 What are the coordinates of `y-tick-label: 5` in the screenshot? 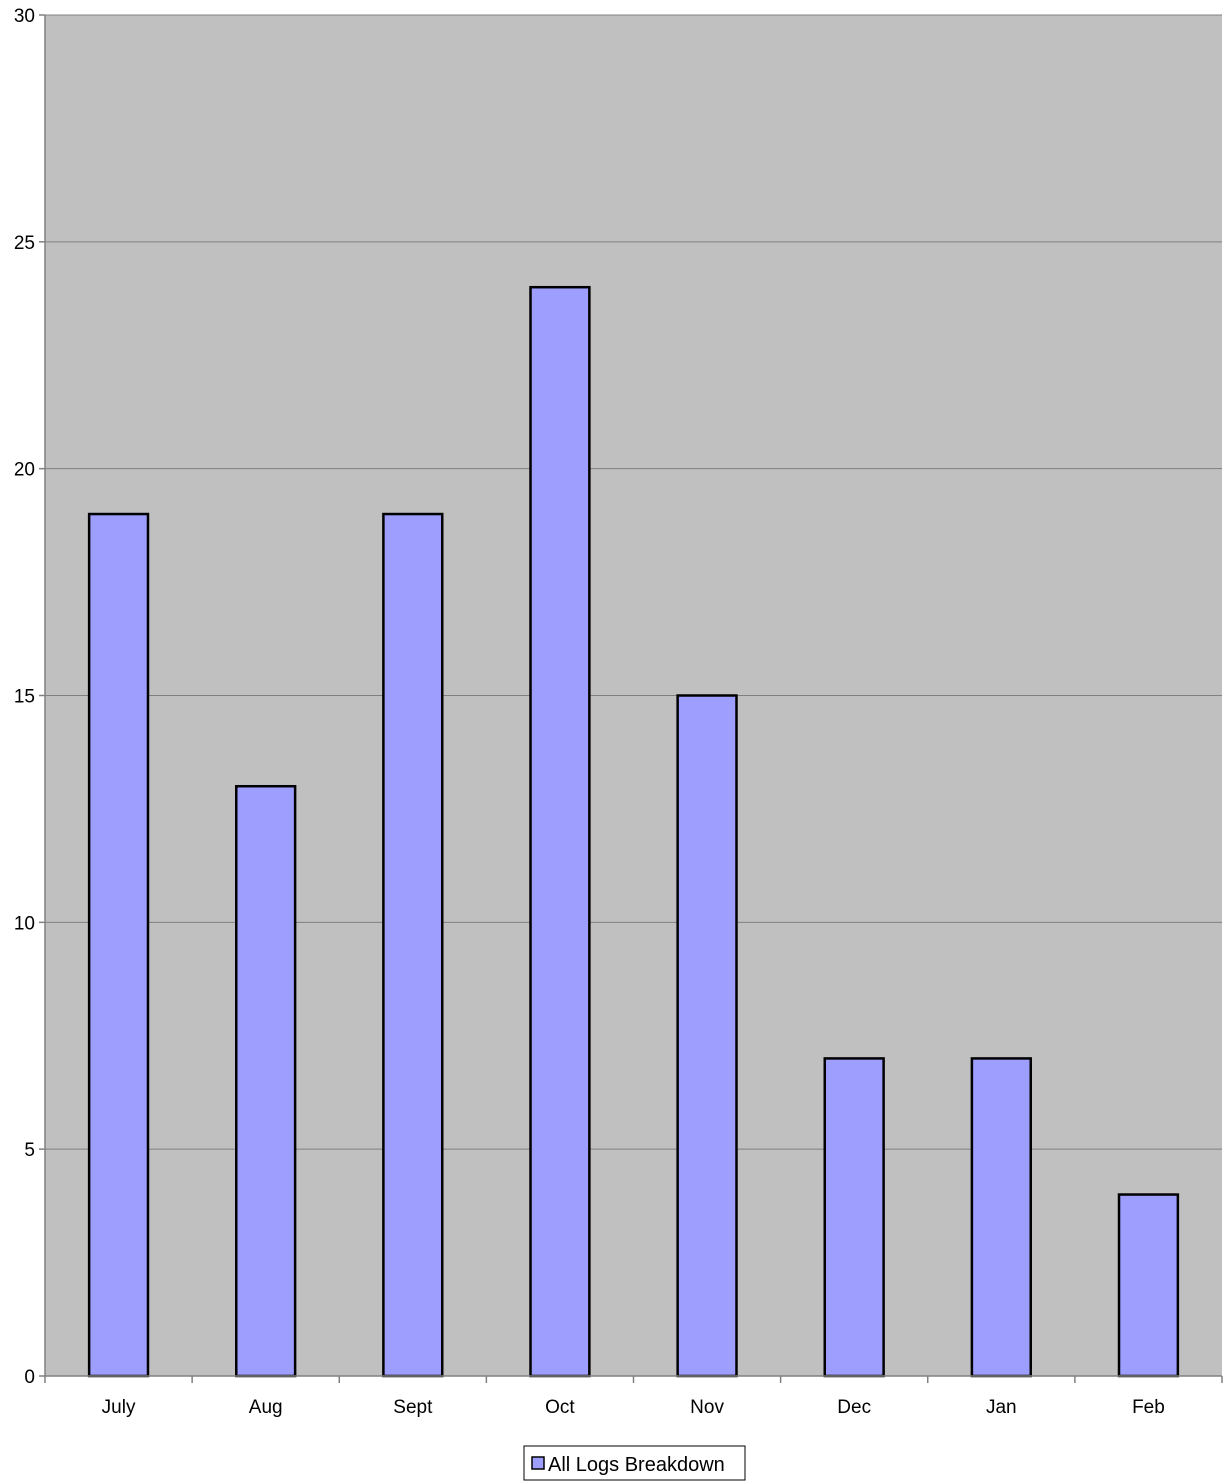 It's located at (29, 1150).